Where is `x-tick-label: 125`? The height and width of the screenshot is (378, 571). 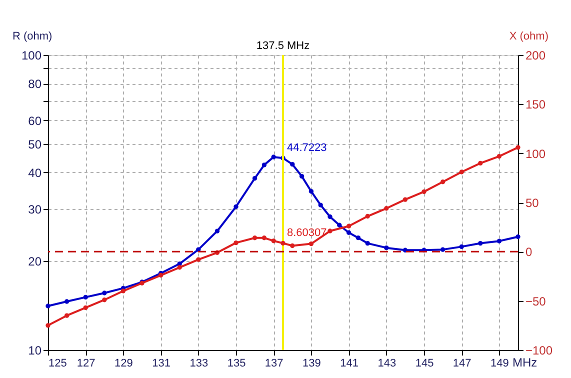 x-tick-label: 125 is located at coordinates (57, 364).